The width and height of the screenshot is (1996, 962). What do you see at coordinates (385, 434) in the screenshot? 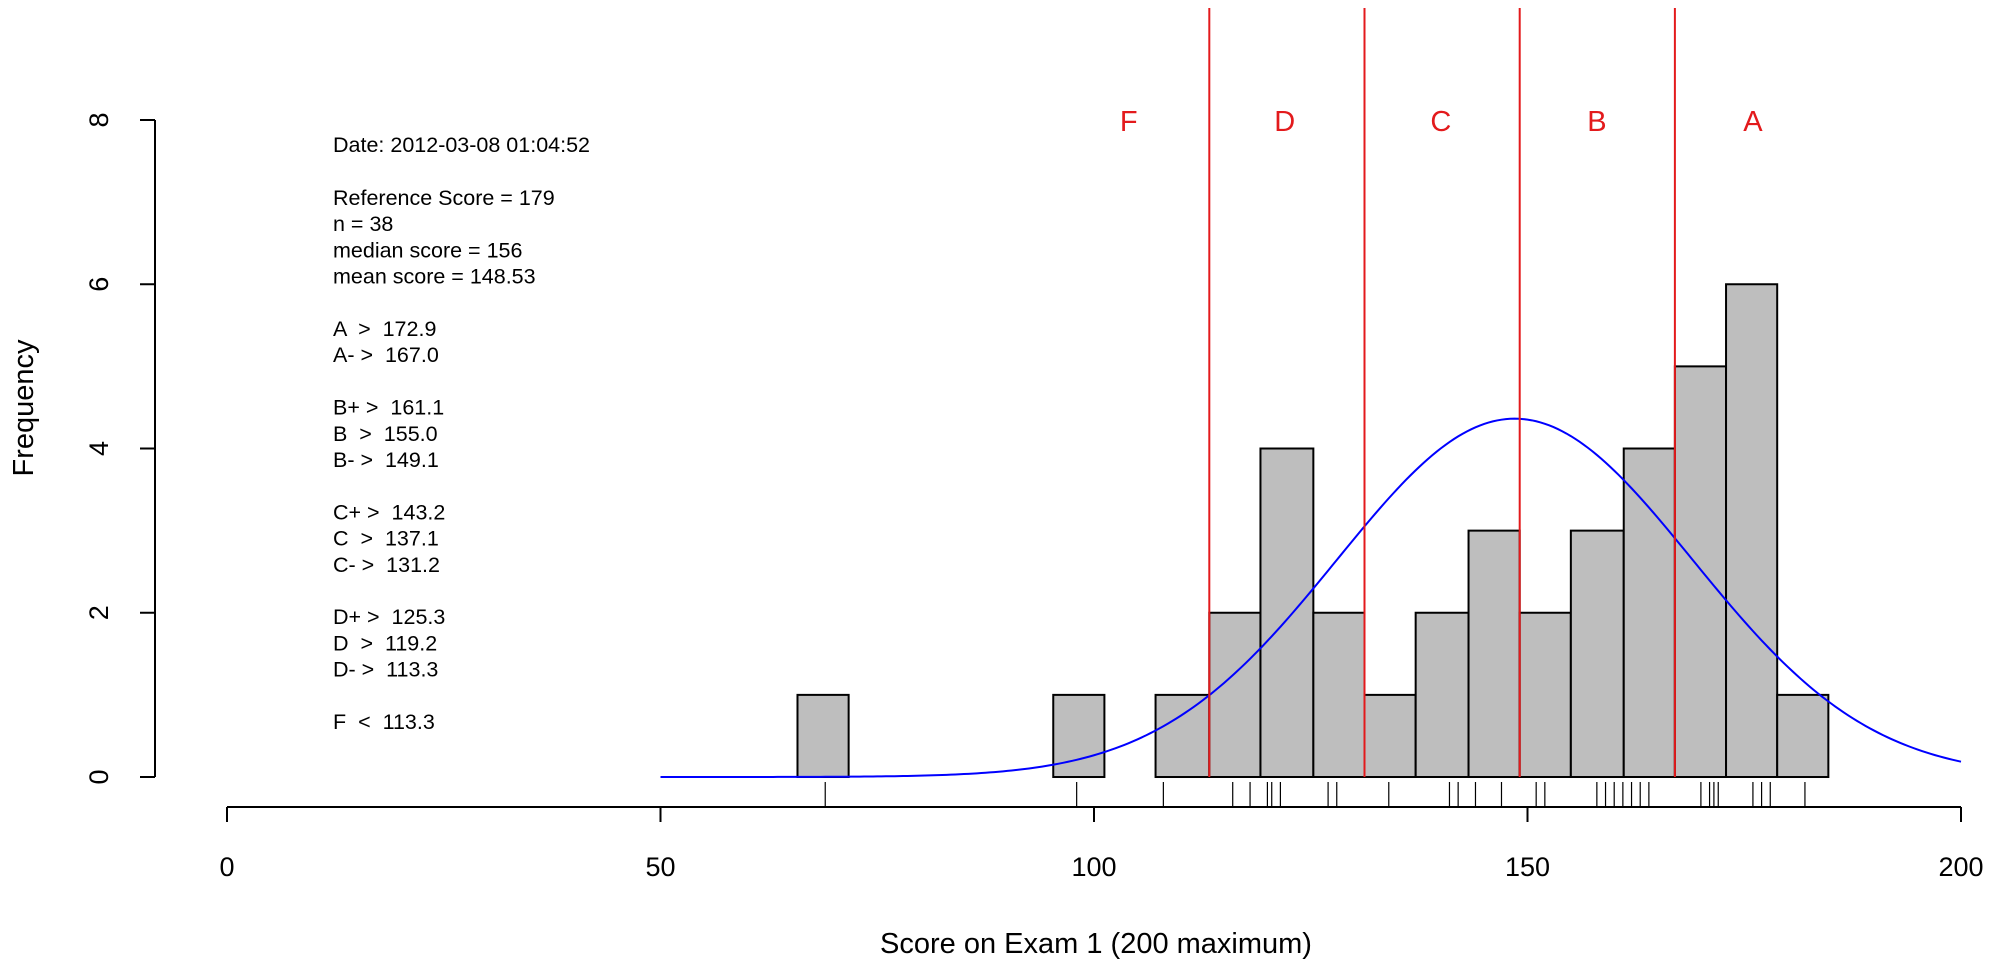
I see `stats-line: B > 155.0` at bounding box center [385, 434].